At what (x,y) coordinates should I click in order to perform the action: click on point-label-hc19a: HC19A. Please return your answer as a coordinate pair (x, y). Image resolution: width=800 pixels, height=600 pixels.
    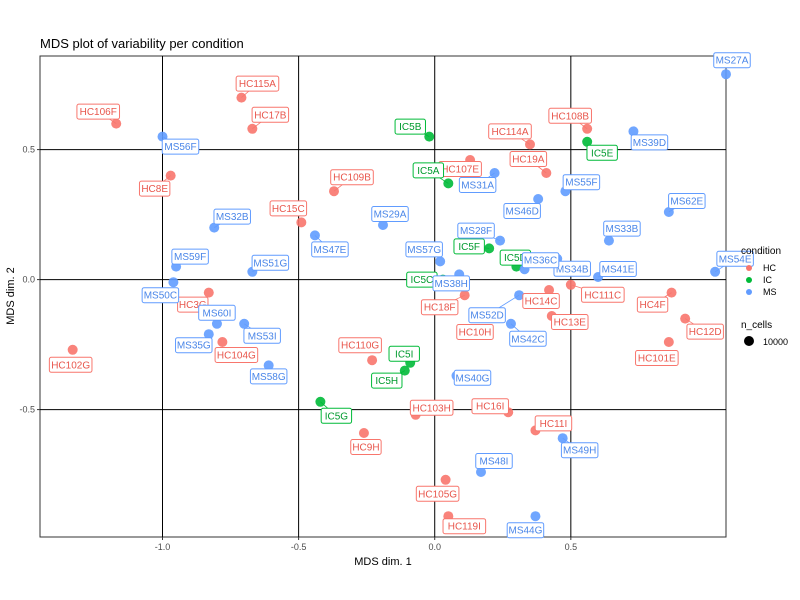
    Looking at the image, I should click on (528, 160).